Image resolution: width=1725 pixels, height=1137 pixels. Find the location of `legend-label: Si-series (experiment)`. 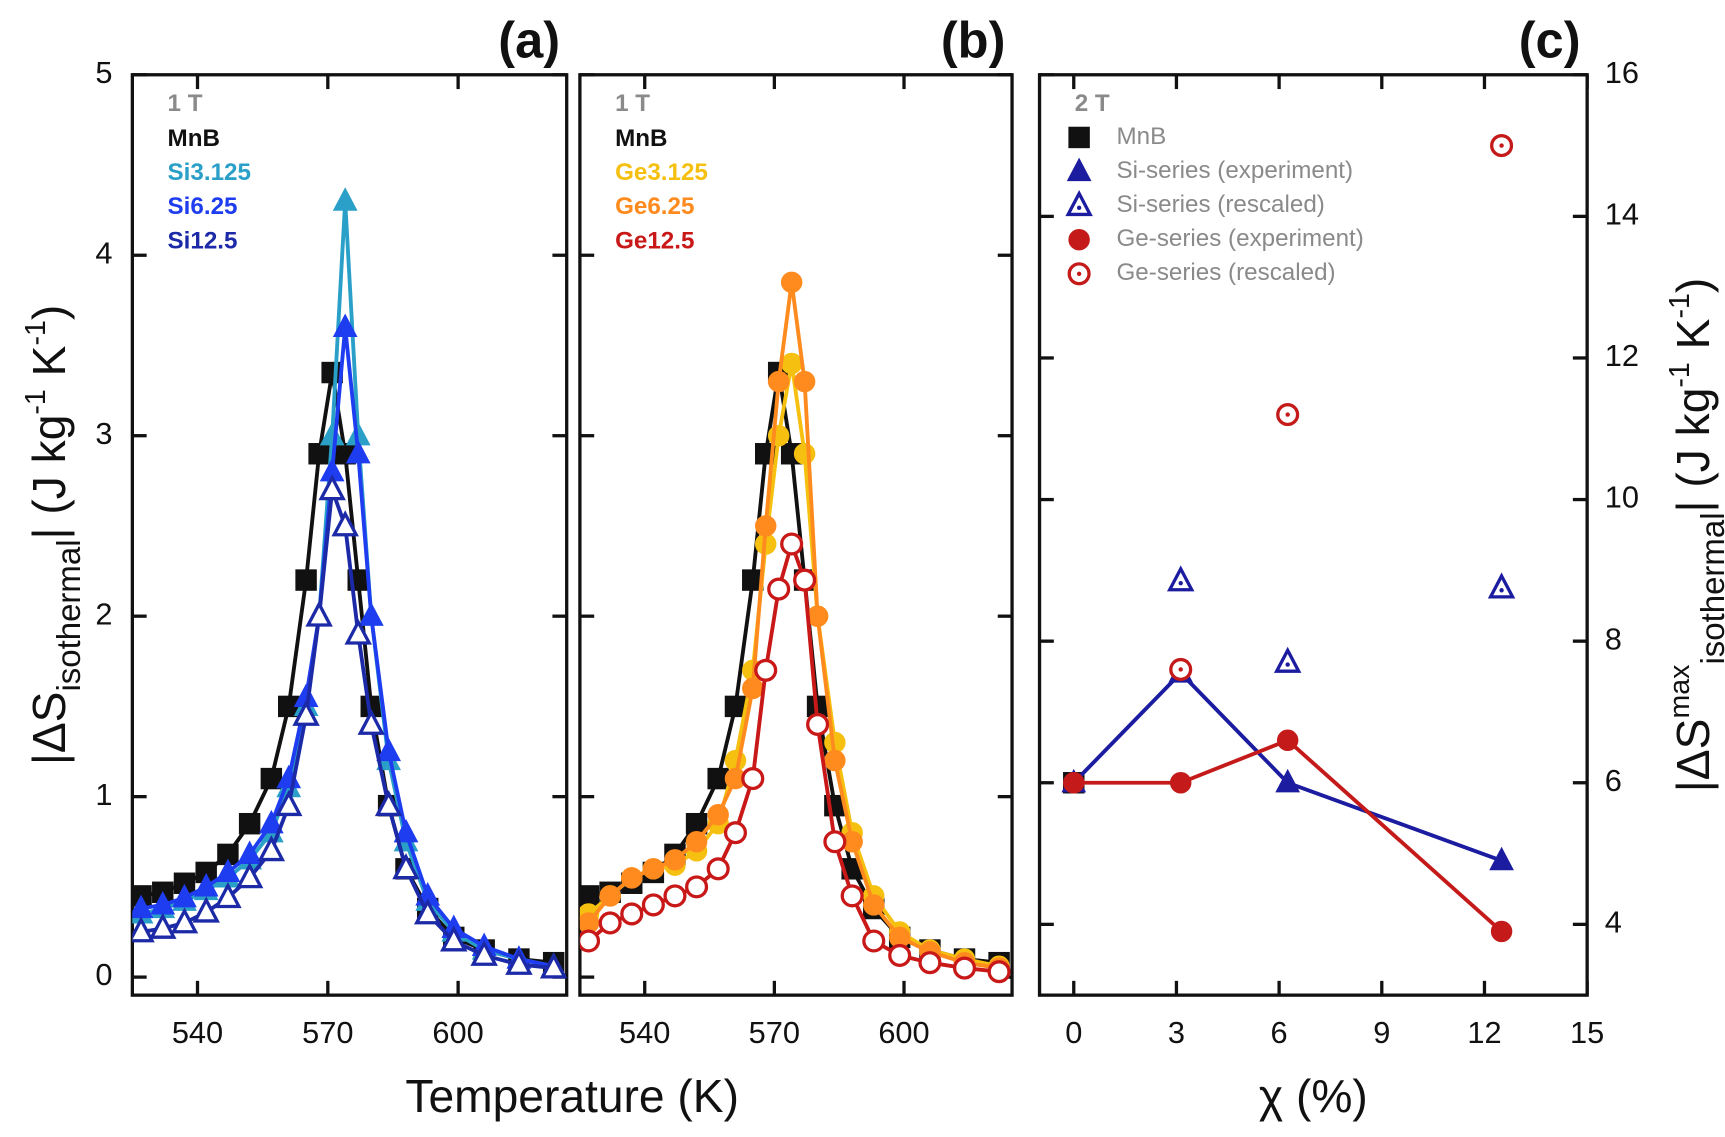

legend-label: Si-series (experiment) is located at coordinates (1235, 170).